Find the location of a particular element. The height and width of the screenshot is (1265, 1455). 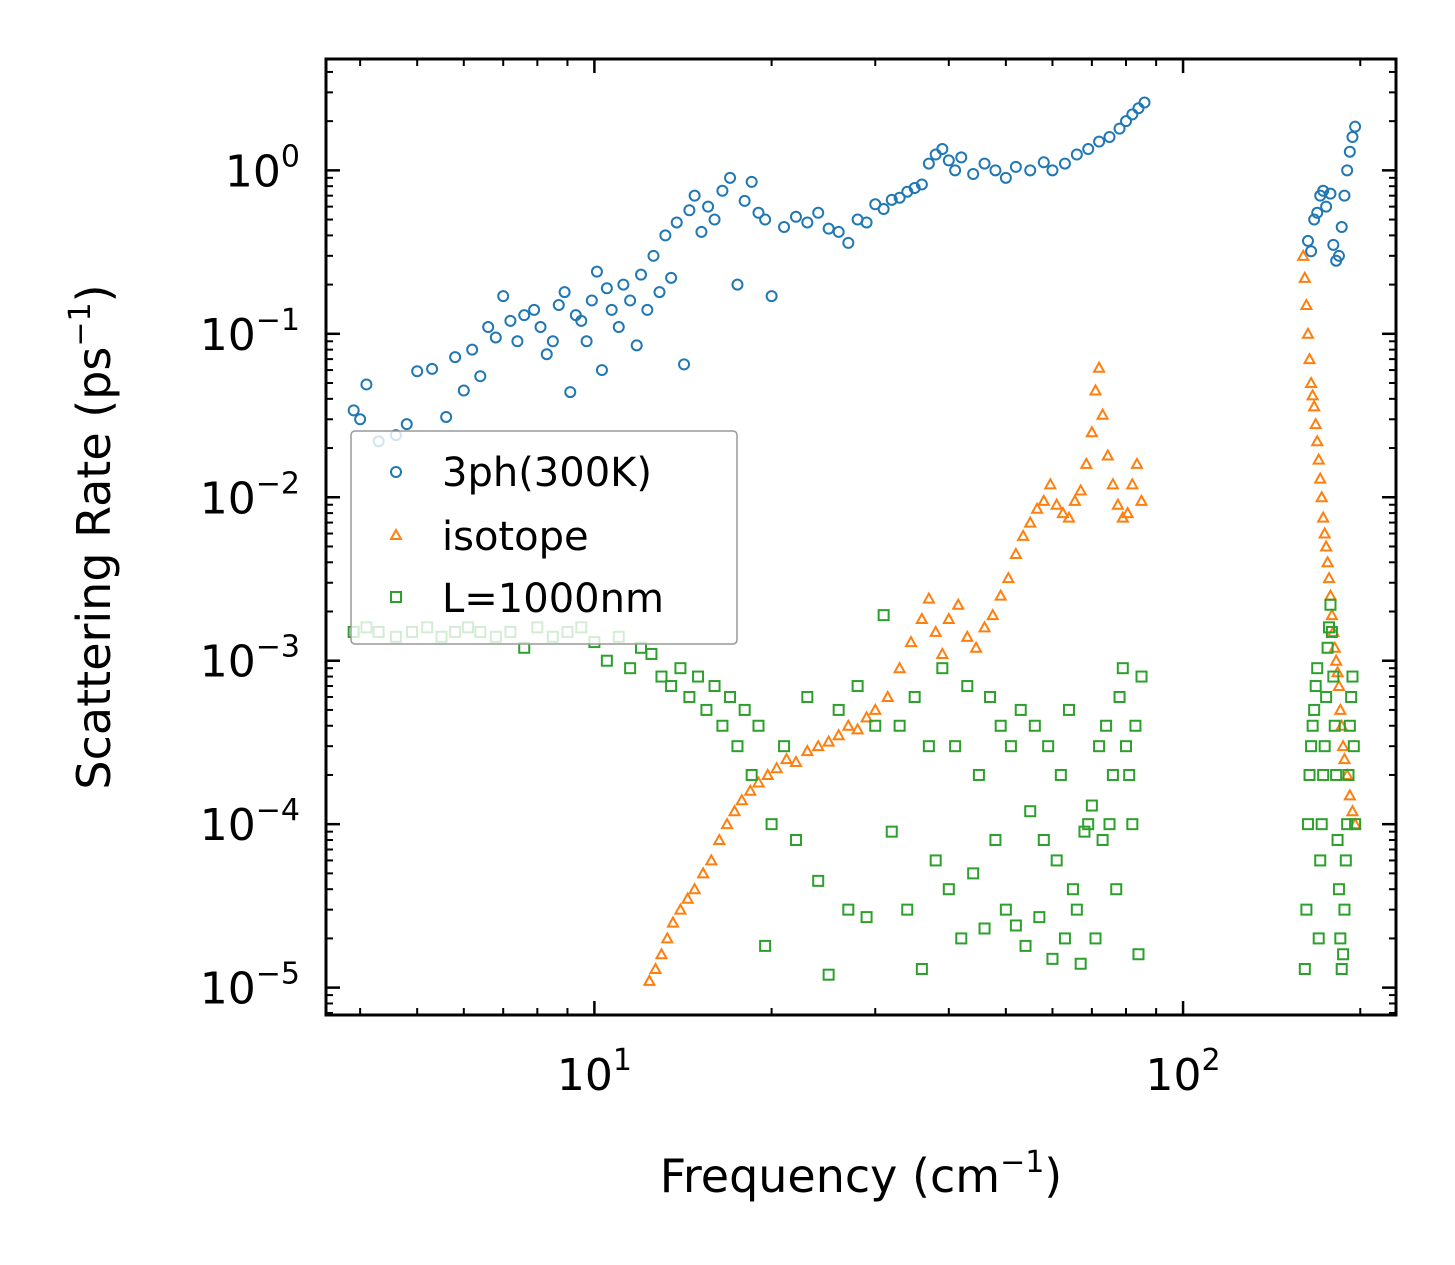

legend-marker-triangle is located at coordinates (396, 533).